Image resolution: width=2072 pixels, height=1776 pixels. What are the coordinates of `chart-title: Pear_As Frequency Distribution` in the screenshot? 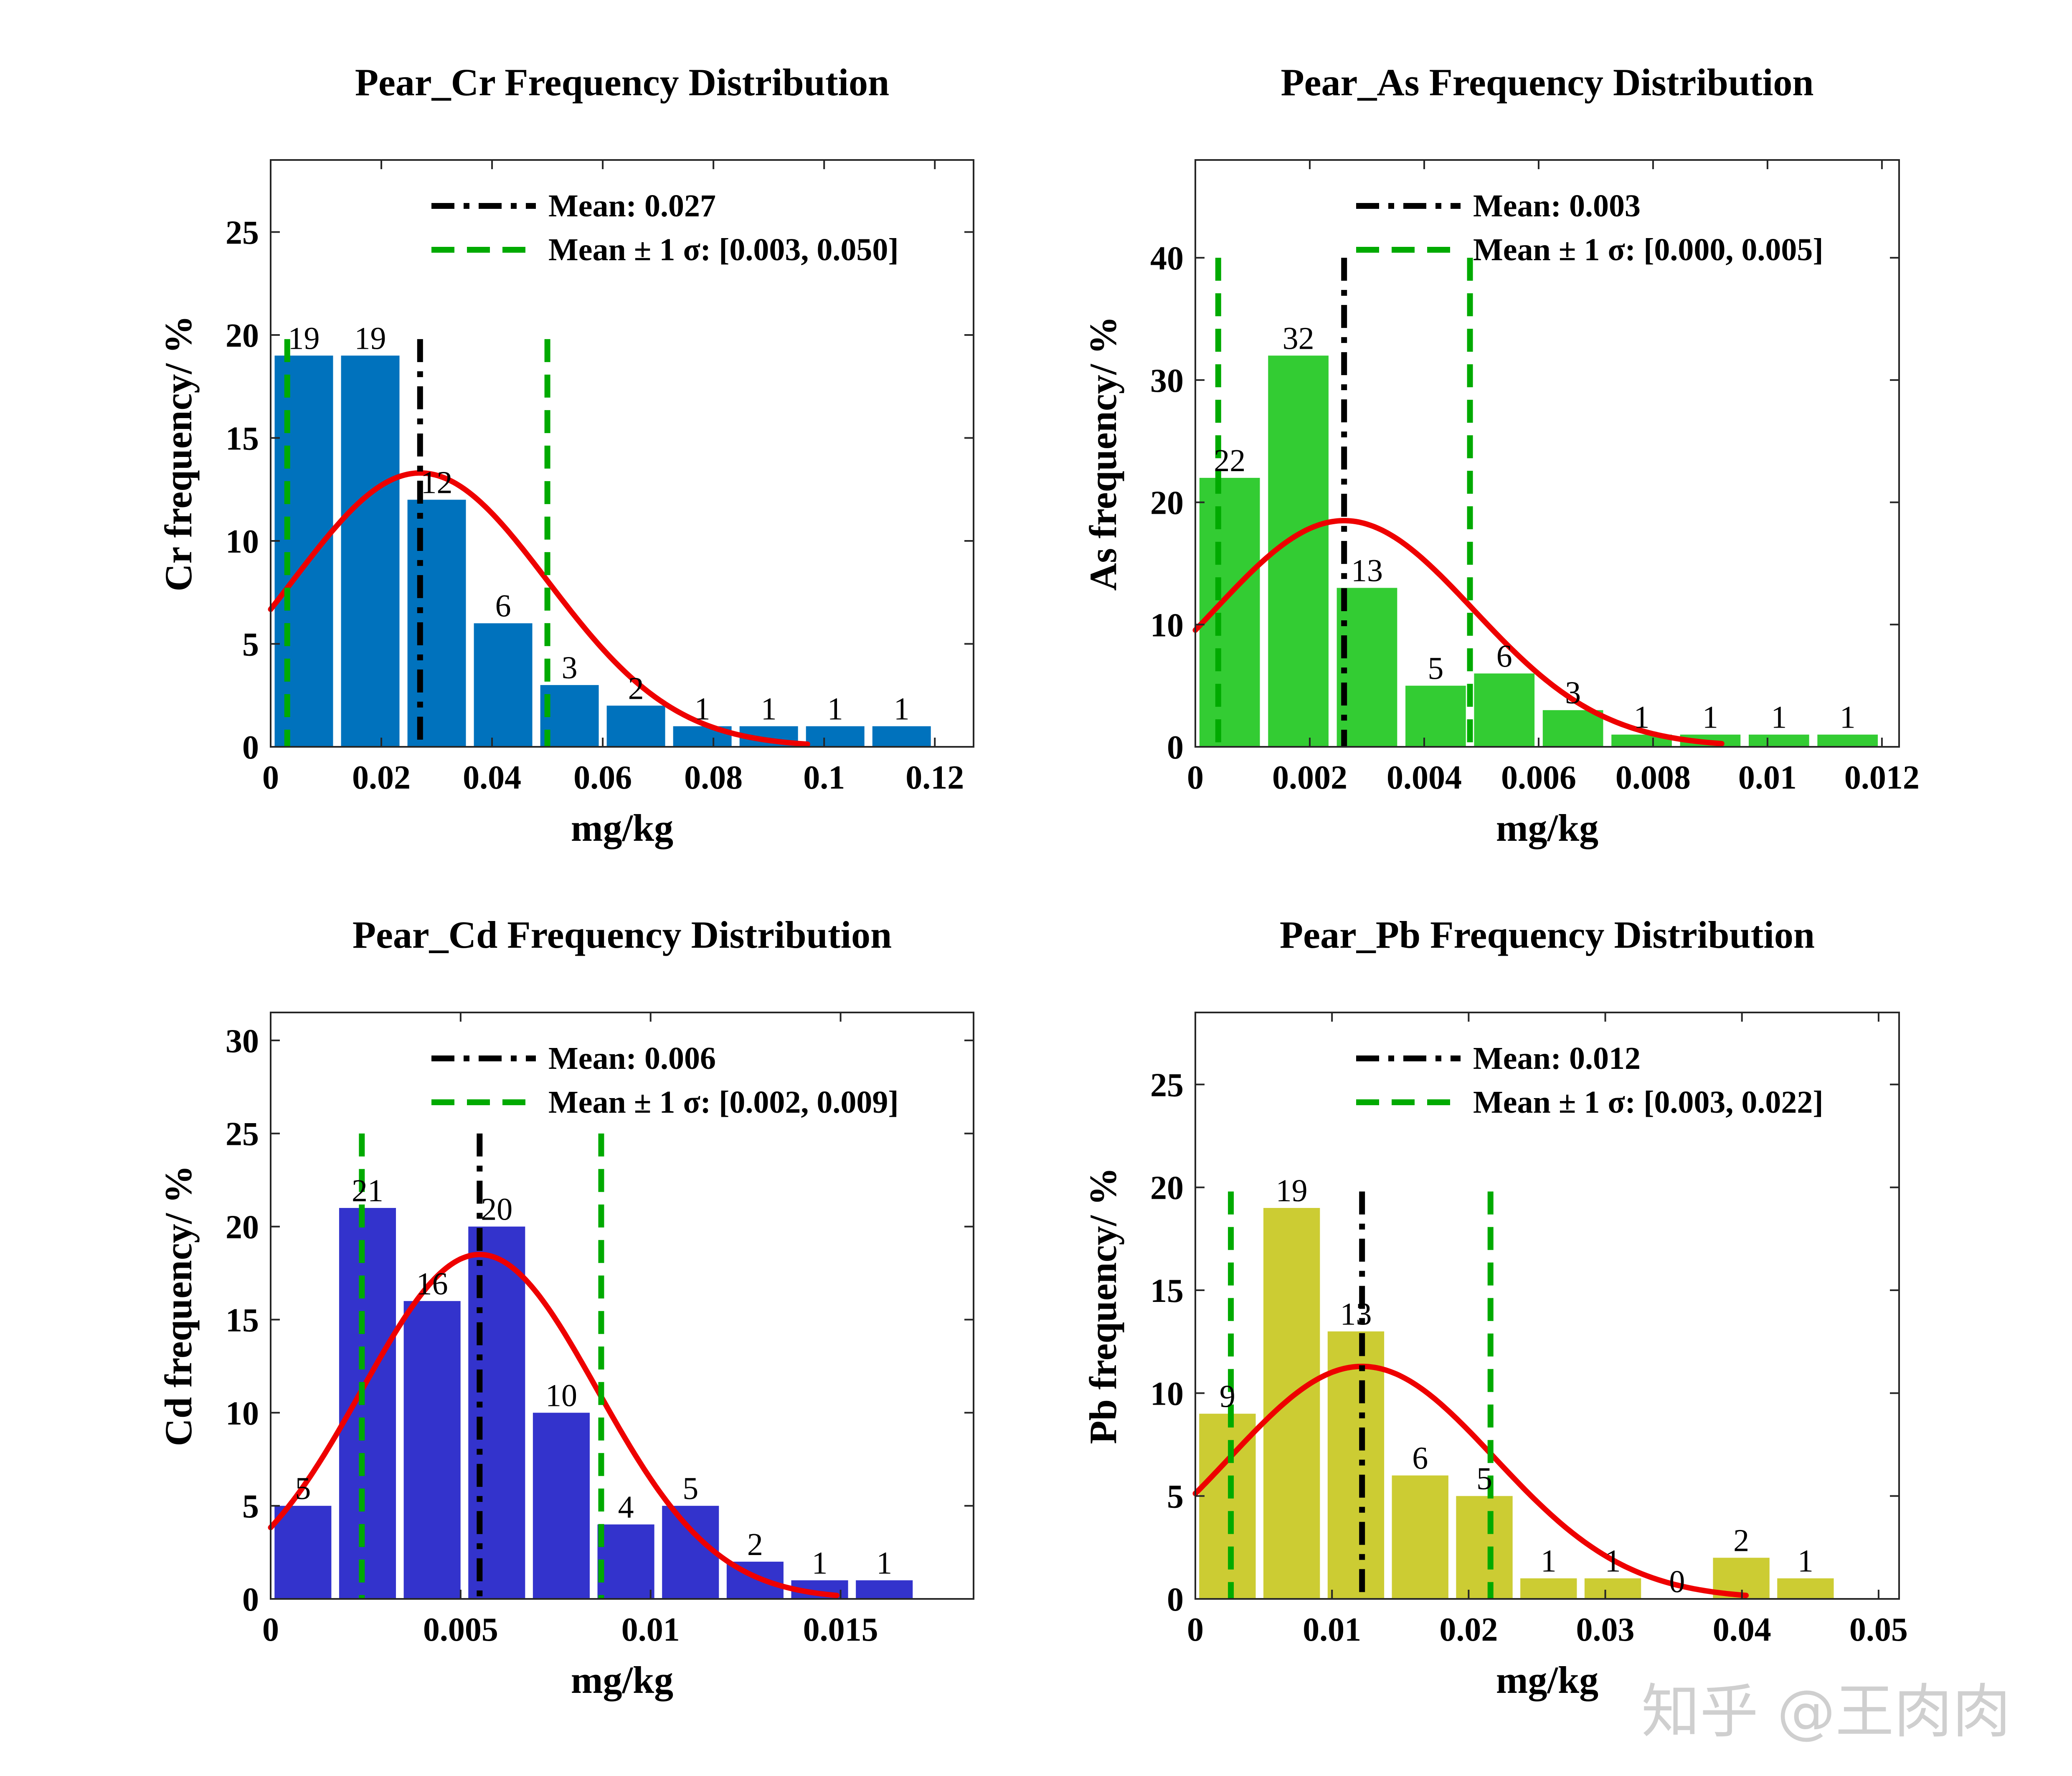 It's located at (1547, 82).